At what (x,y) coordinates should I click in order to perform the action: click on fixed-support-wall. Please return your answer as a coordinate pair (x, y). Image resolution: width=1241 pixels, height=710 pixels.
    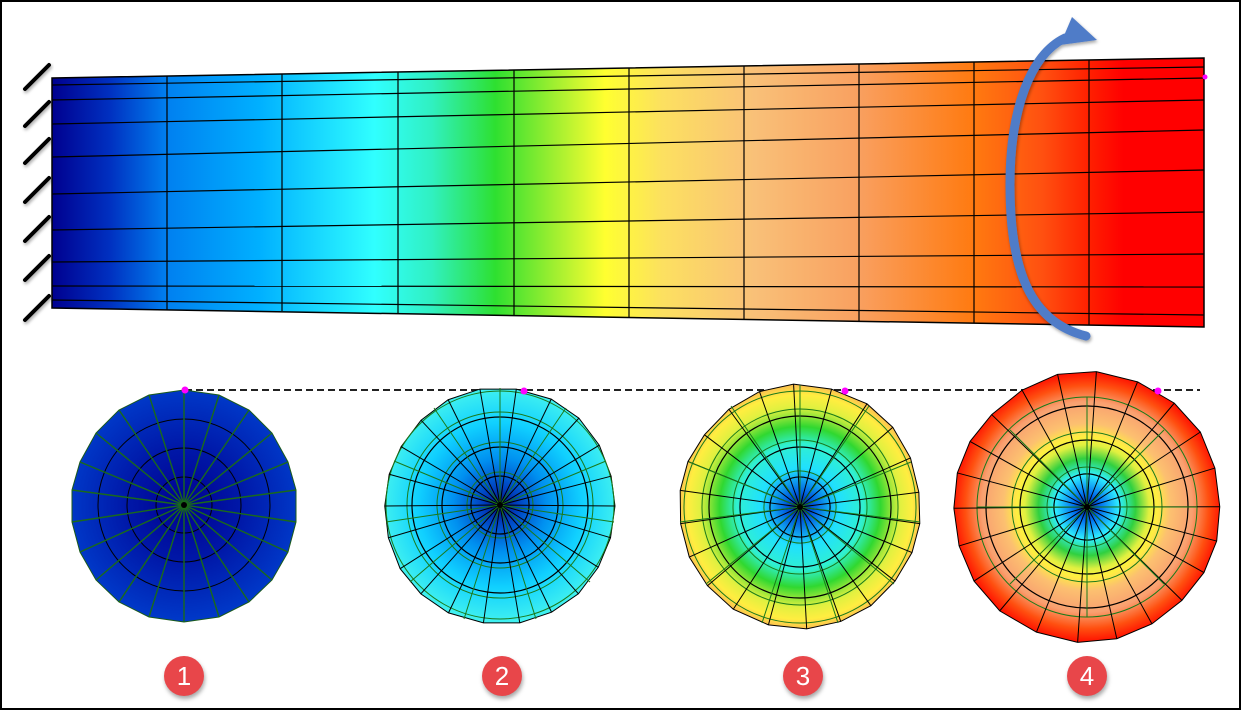
    Looking at the image, I should click on (38, 186).